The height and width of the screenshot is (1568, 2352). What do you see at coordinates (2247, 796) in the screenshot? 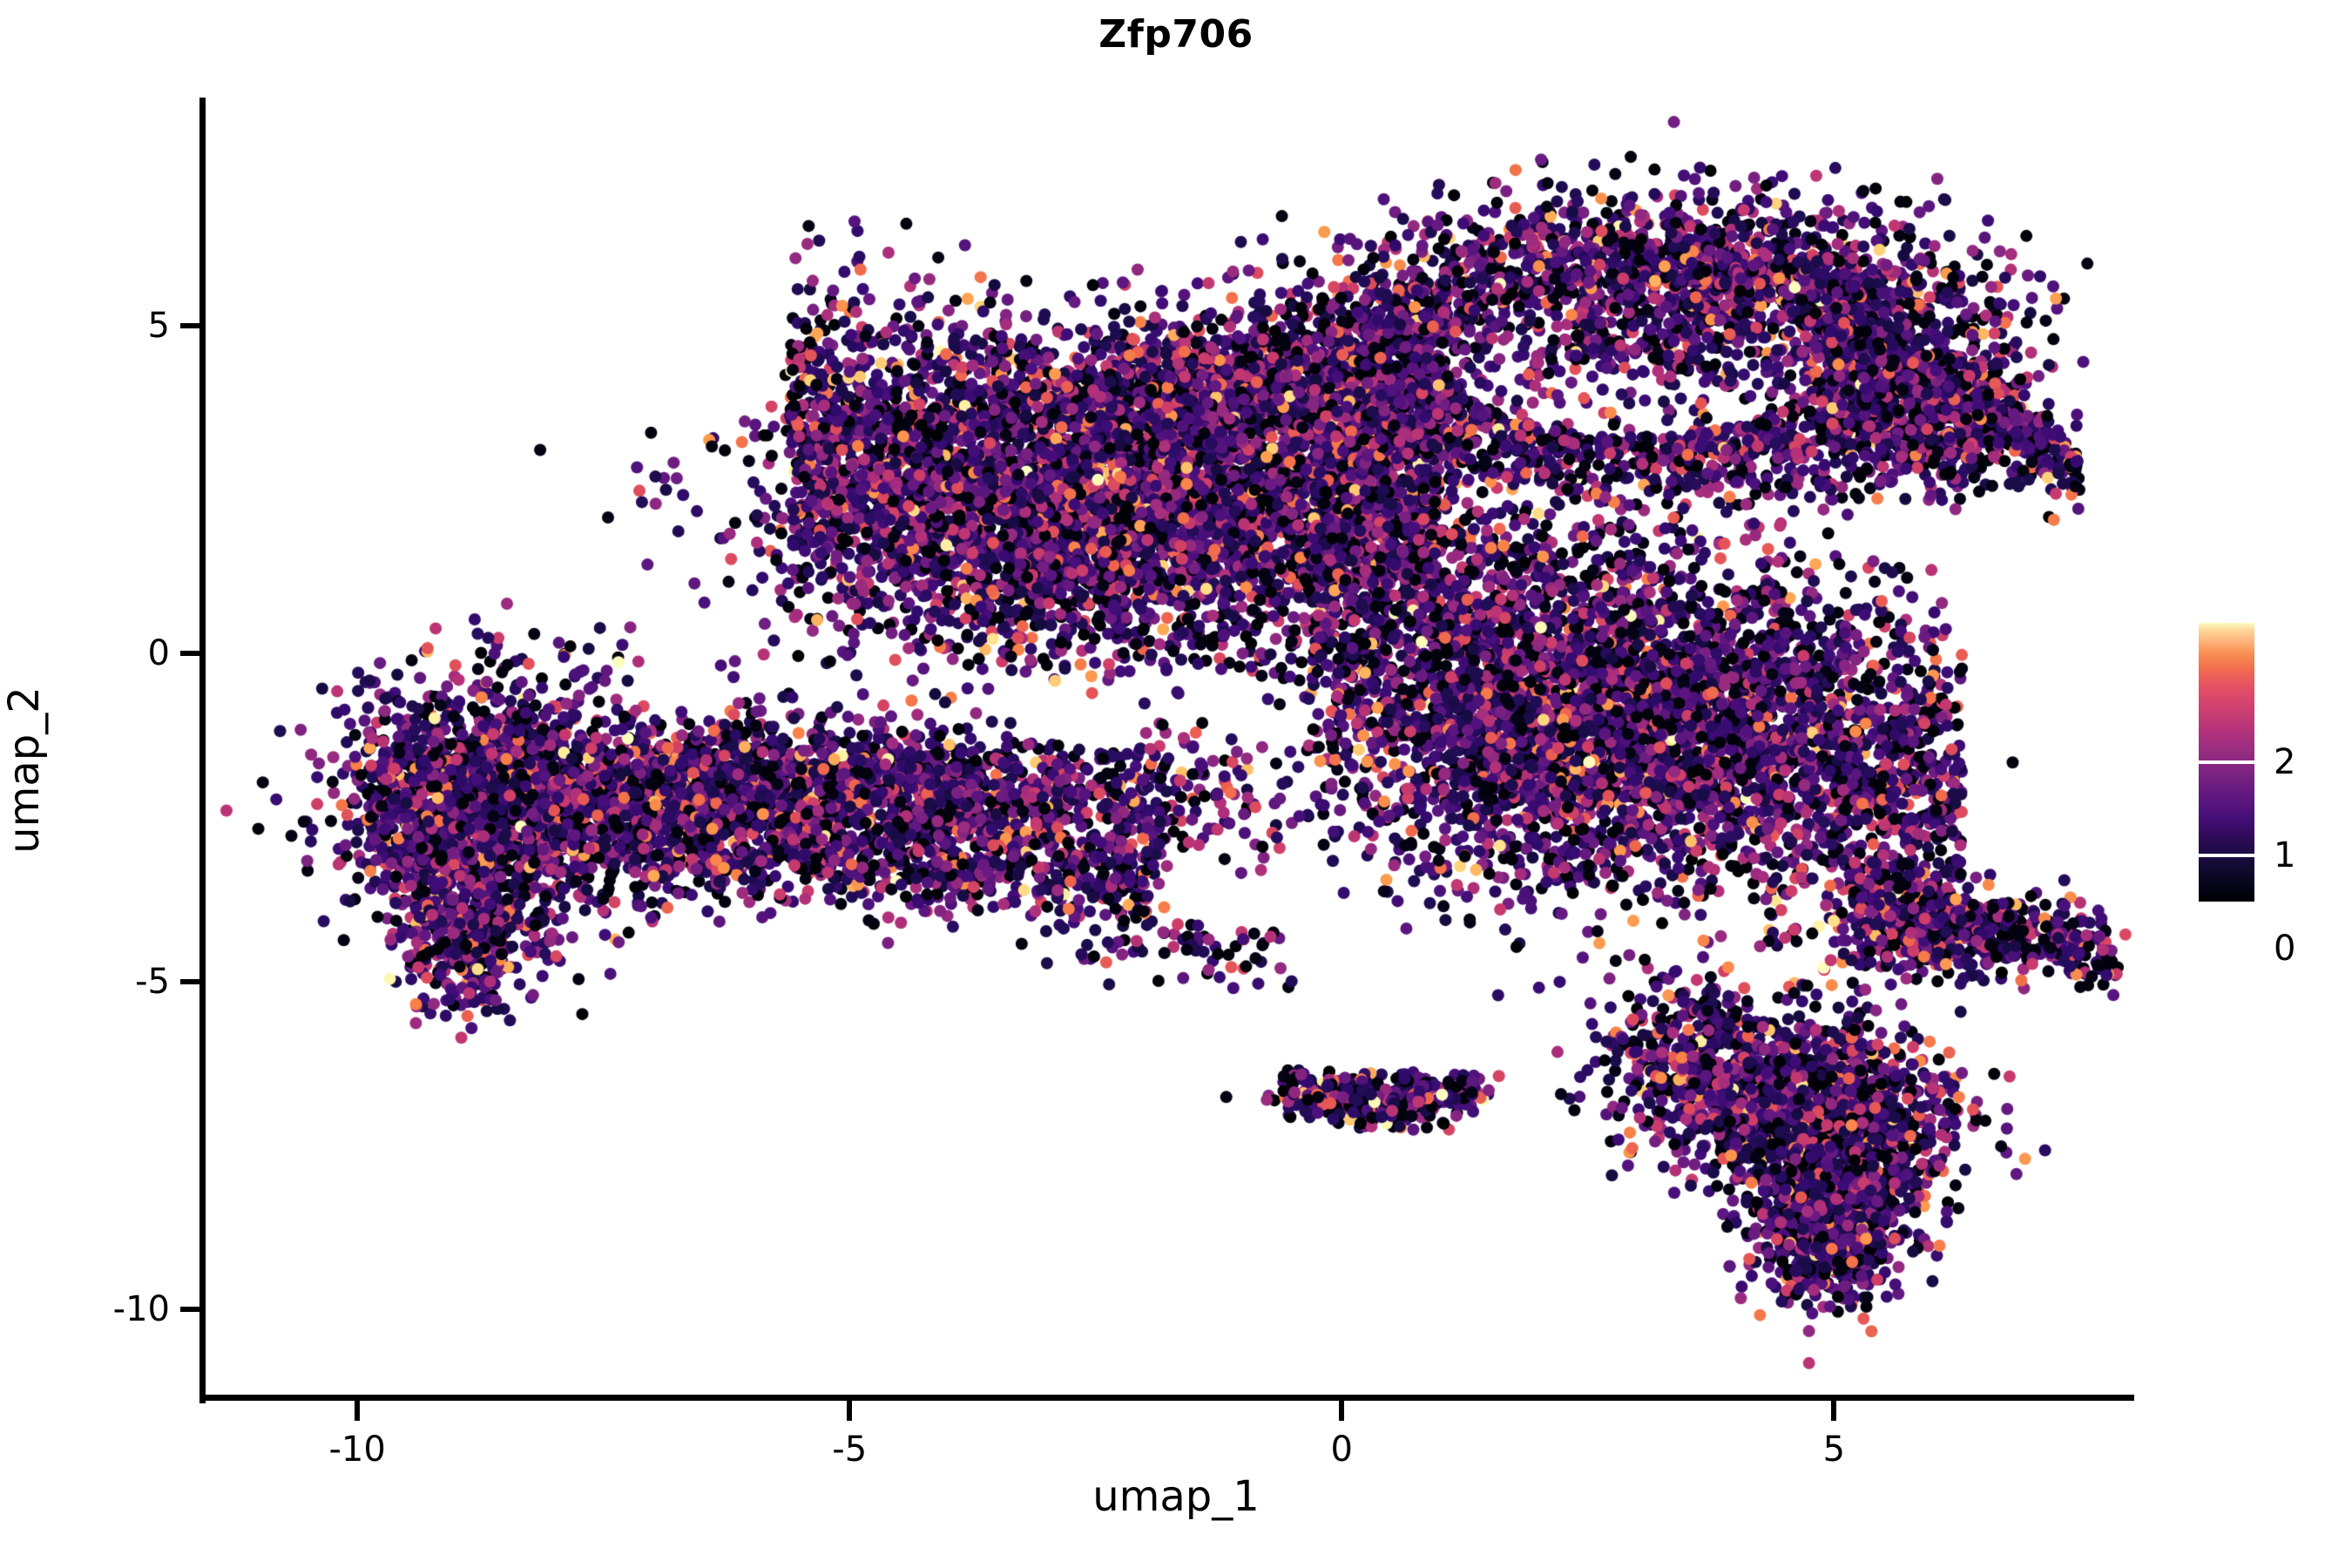
I see `colorbar: 2 1 0` at bounding box center [2247, 796].